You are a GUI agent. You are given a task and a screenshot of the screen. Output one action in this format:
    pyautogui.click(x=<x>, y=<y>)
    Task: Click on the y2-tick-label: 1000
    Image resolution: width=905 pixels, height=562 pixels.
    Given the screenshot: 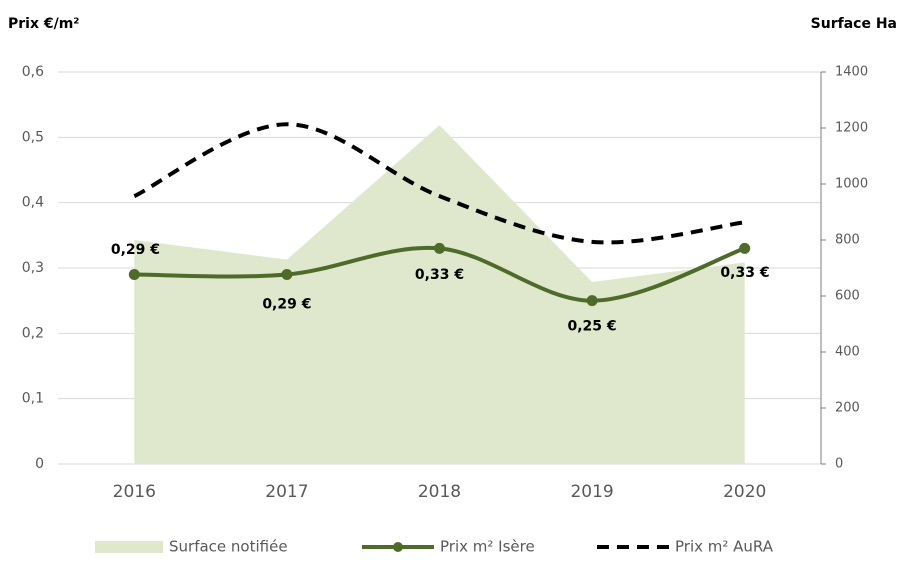 What is the action you would take?
    pyautogui.click(x=851, y=184)
    